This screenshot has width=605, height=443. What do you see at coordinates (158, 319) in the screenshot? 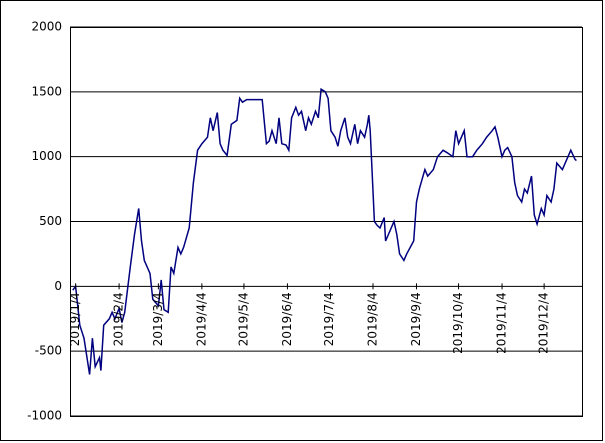
I see `x-tick-label: 2019/3/4` at bounding box center [158, 319].